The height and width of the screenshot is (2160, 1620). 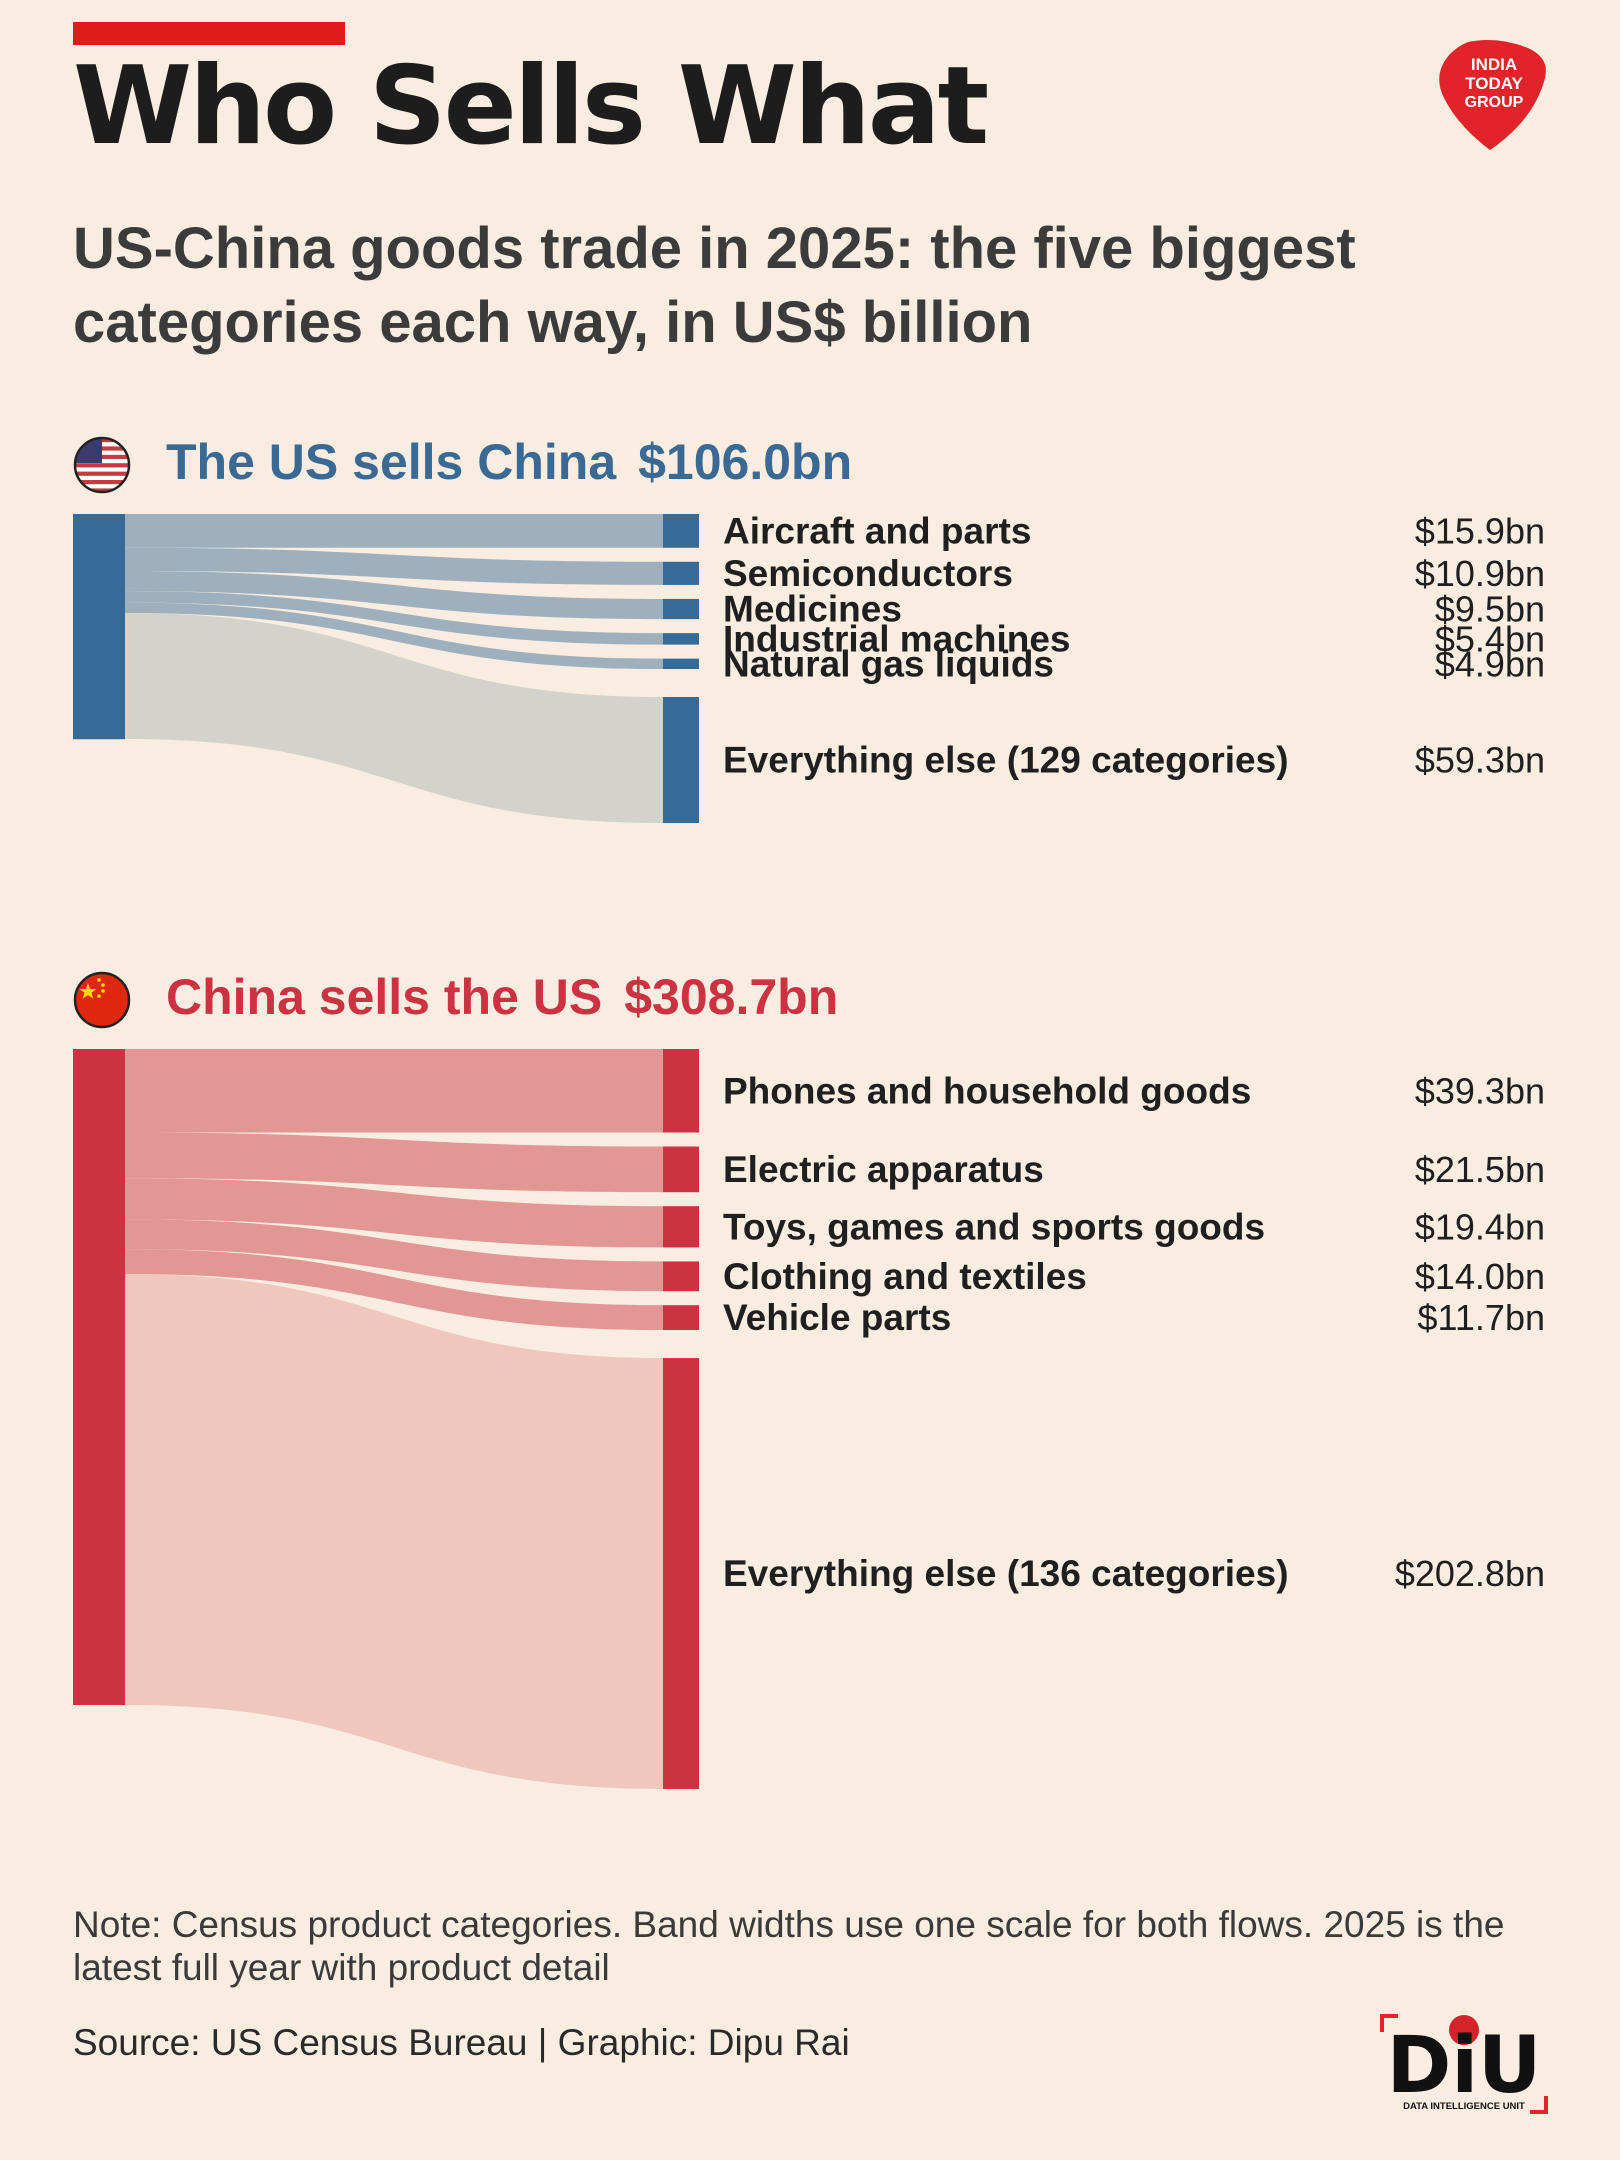 I want to click on diu-logo: DiU DATA INTELLIGENCE UNIT, so click(x=1464, y=2064).